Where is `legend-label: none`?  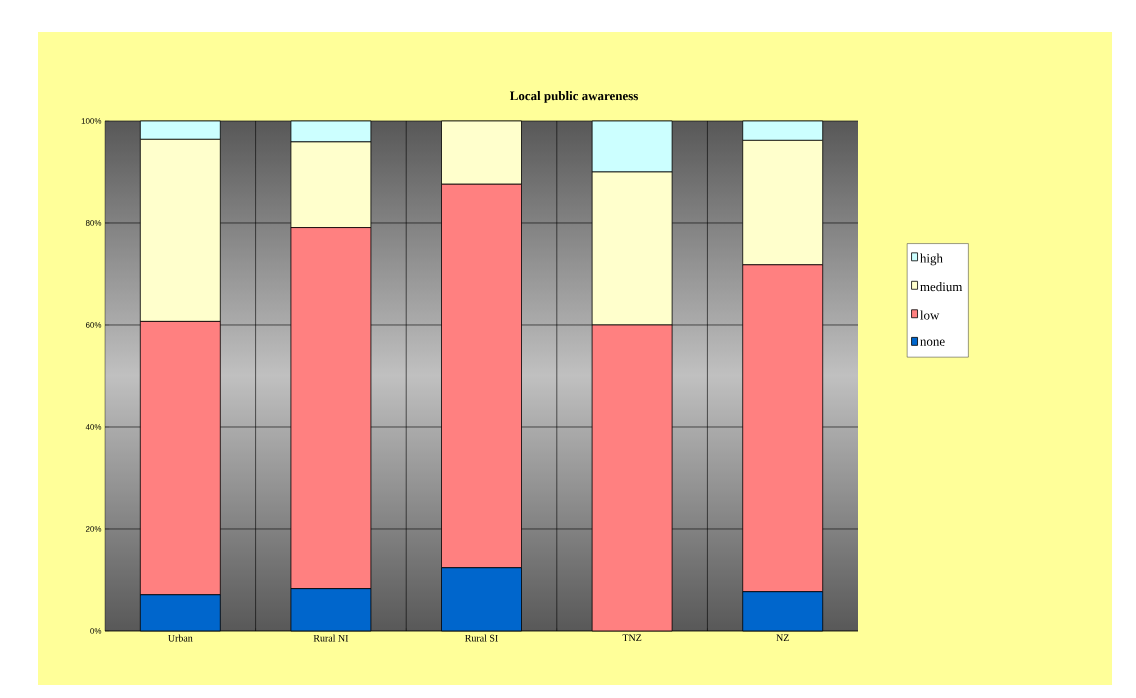 legend-label: none is located at coordinates (932, 342).